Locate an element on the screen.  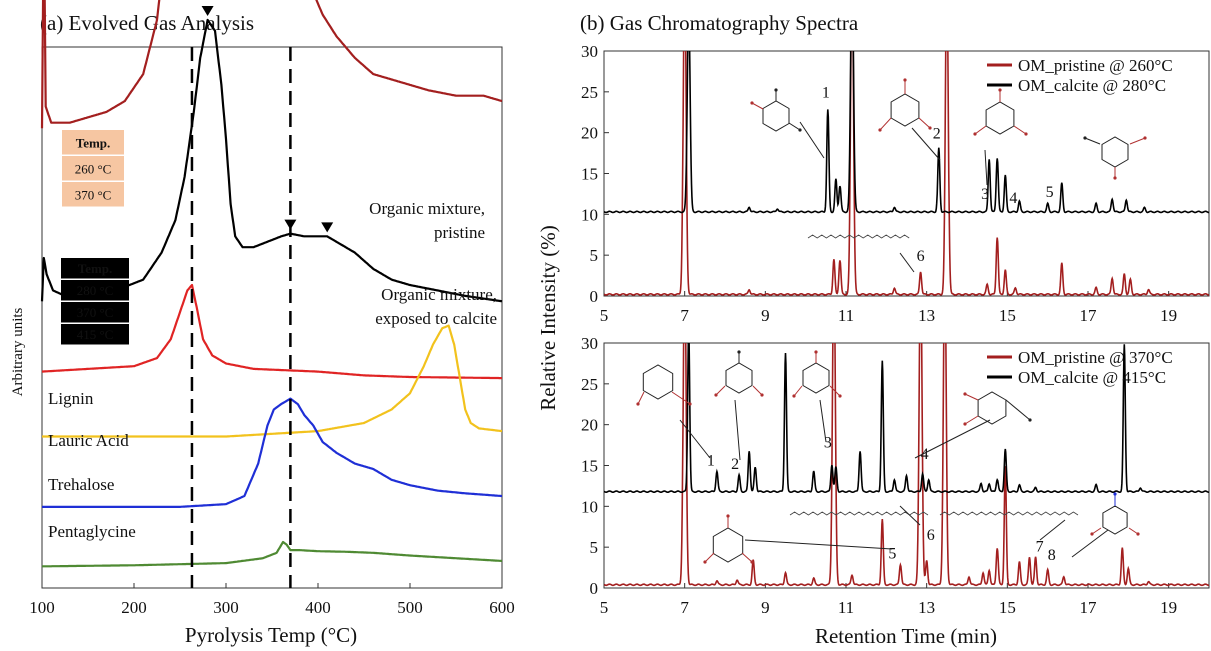
temp-box-value: 260 °C is located at coordinates (93, 169).